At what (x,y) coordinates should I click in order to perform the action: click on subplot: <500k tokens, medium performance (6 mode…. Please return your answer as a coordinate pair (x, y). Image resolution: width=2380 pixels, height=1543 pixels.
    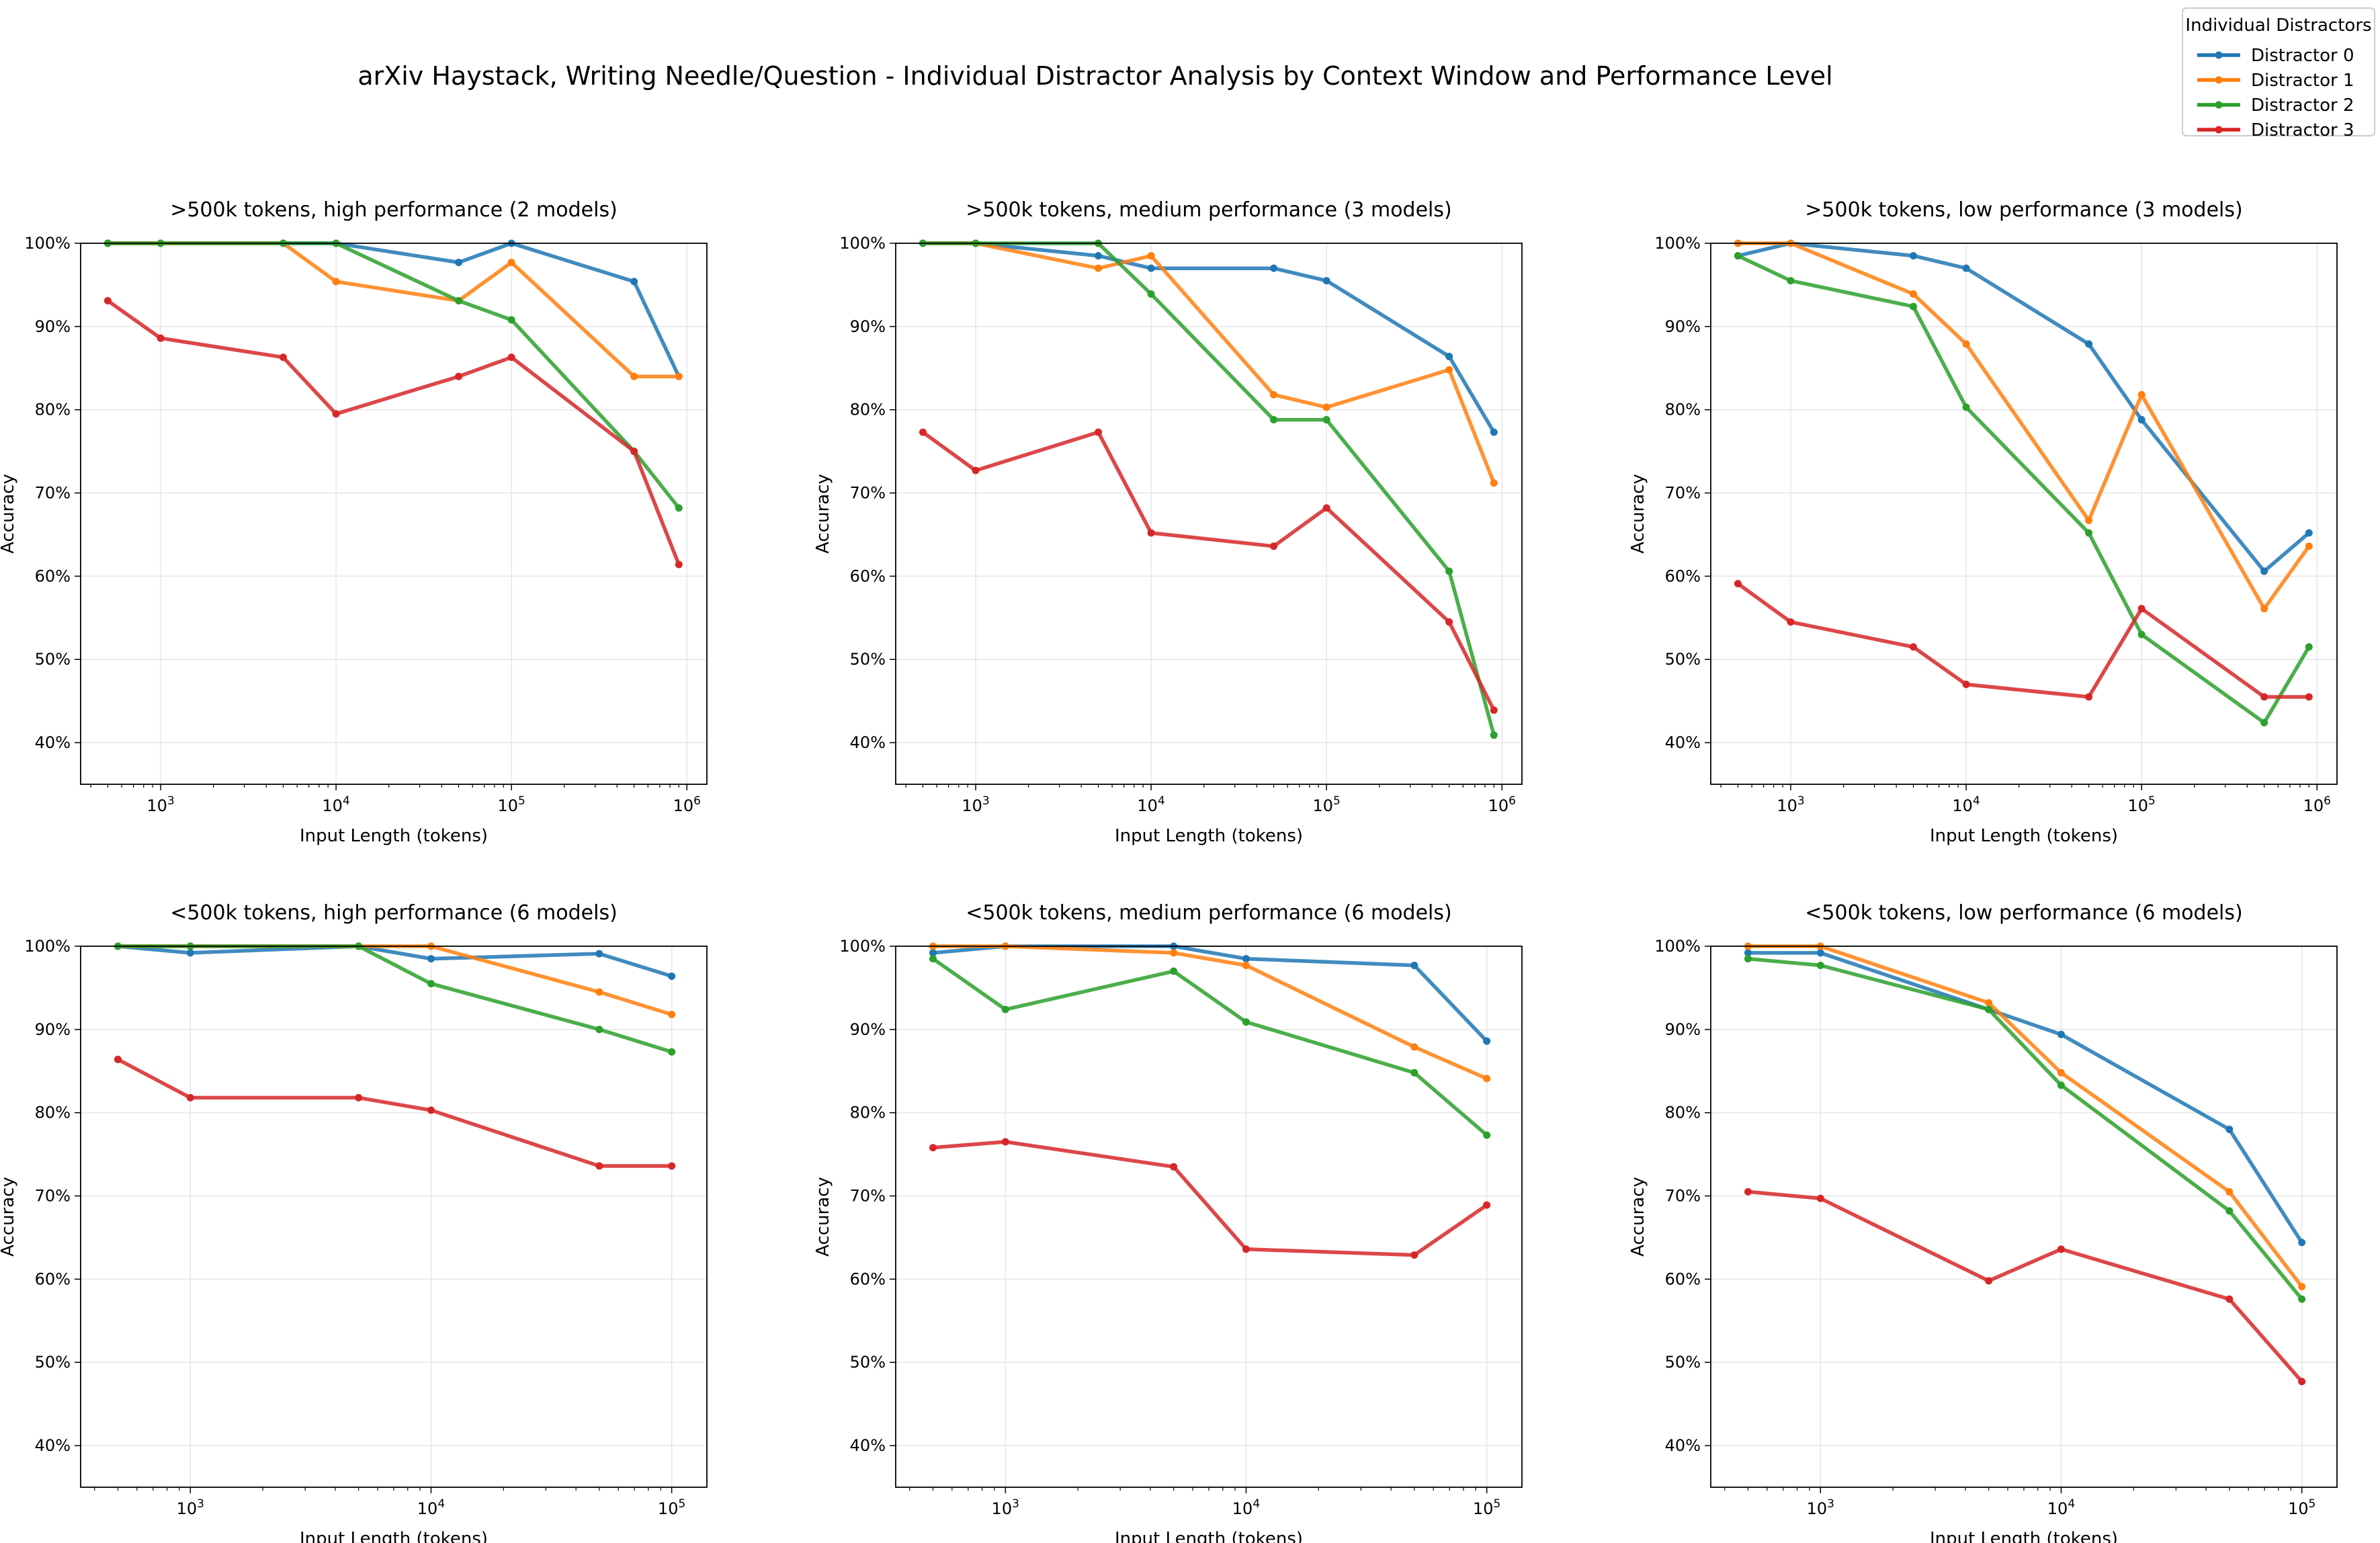
    Looking at the image, I should click on (1168, 1222).